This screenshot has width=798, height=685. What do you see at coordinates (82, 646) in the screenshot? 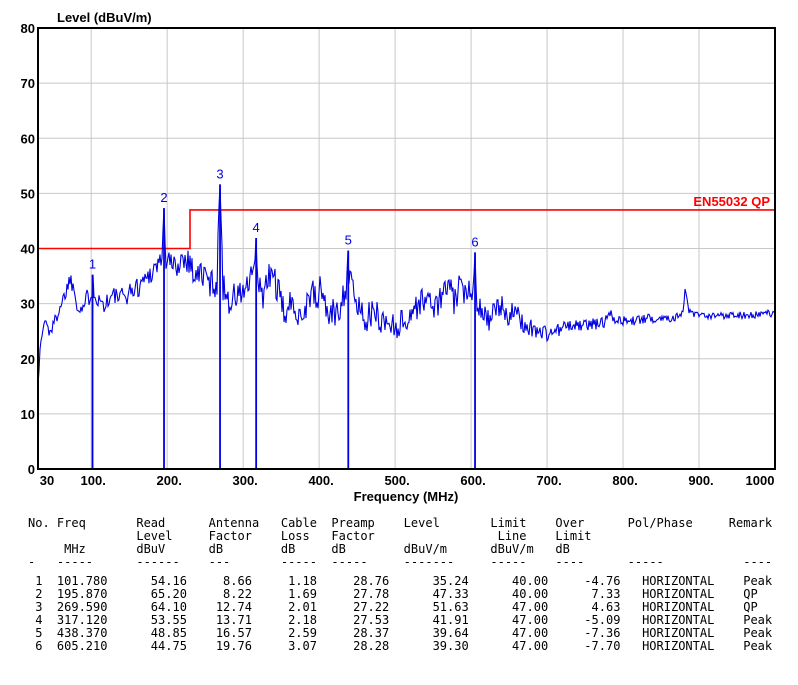
I see `table-cell-freq: 605.210` at bounding box center [82, 646].